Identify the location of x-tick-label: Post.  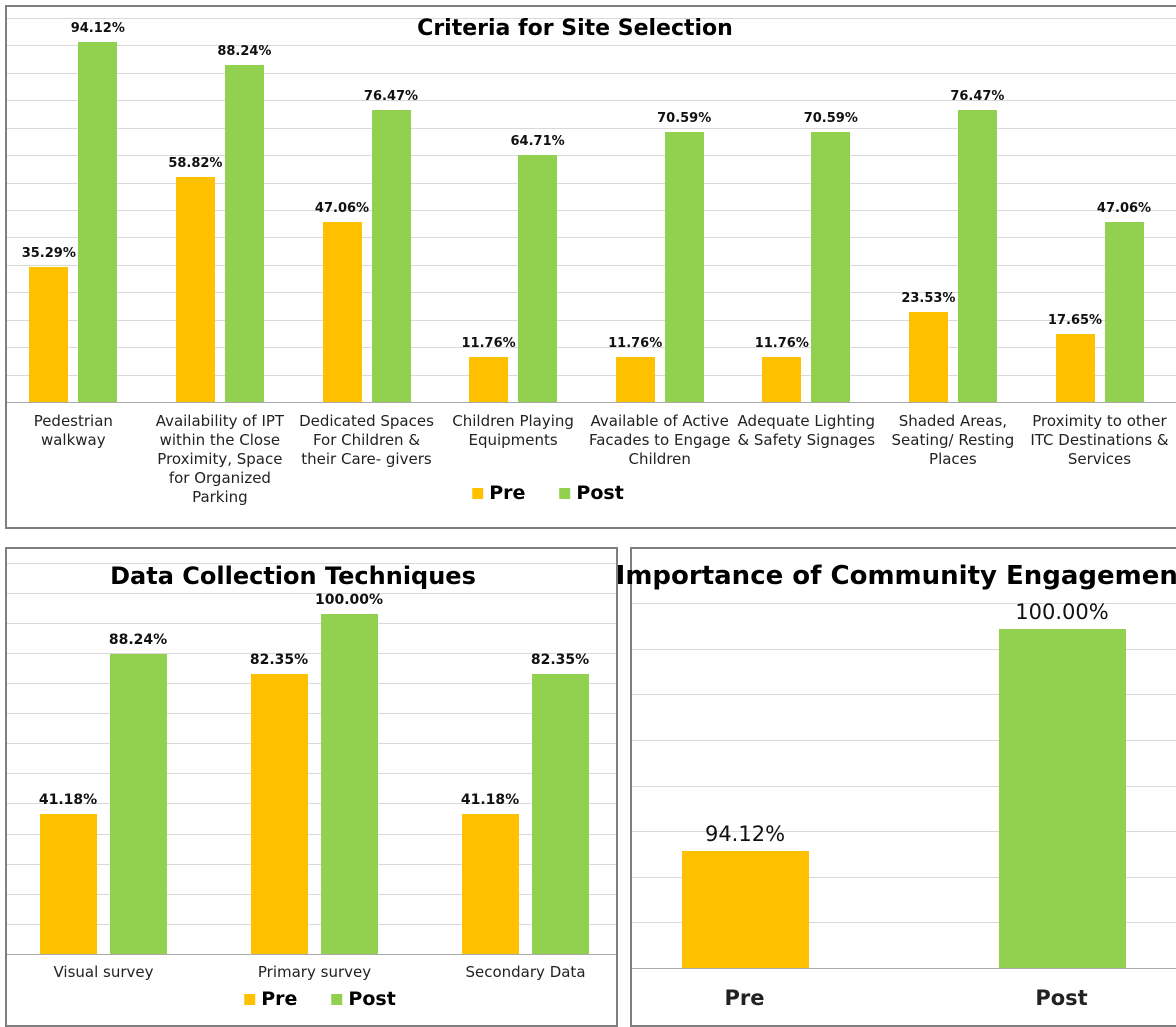
(1061, 998).